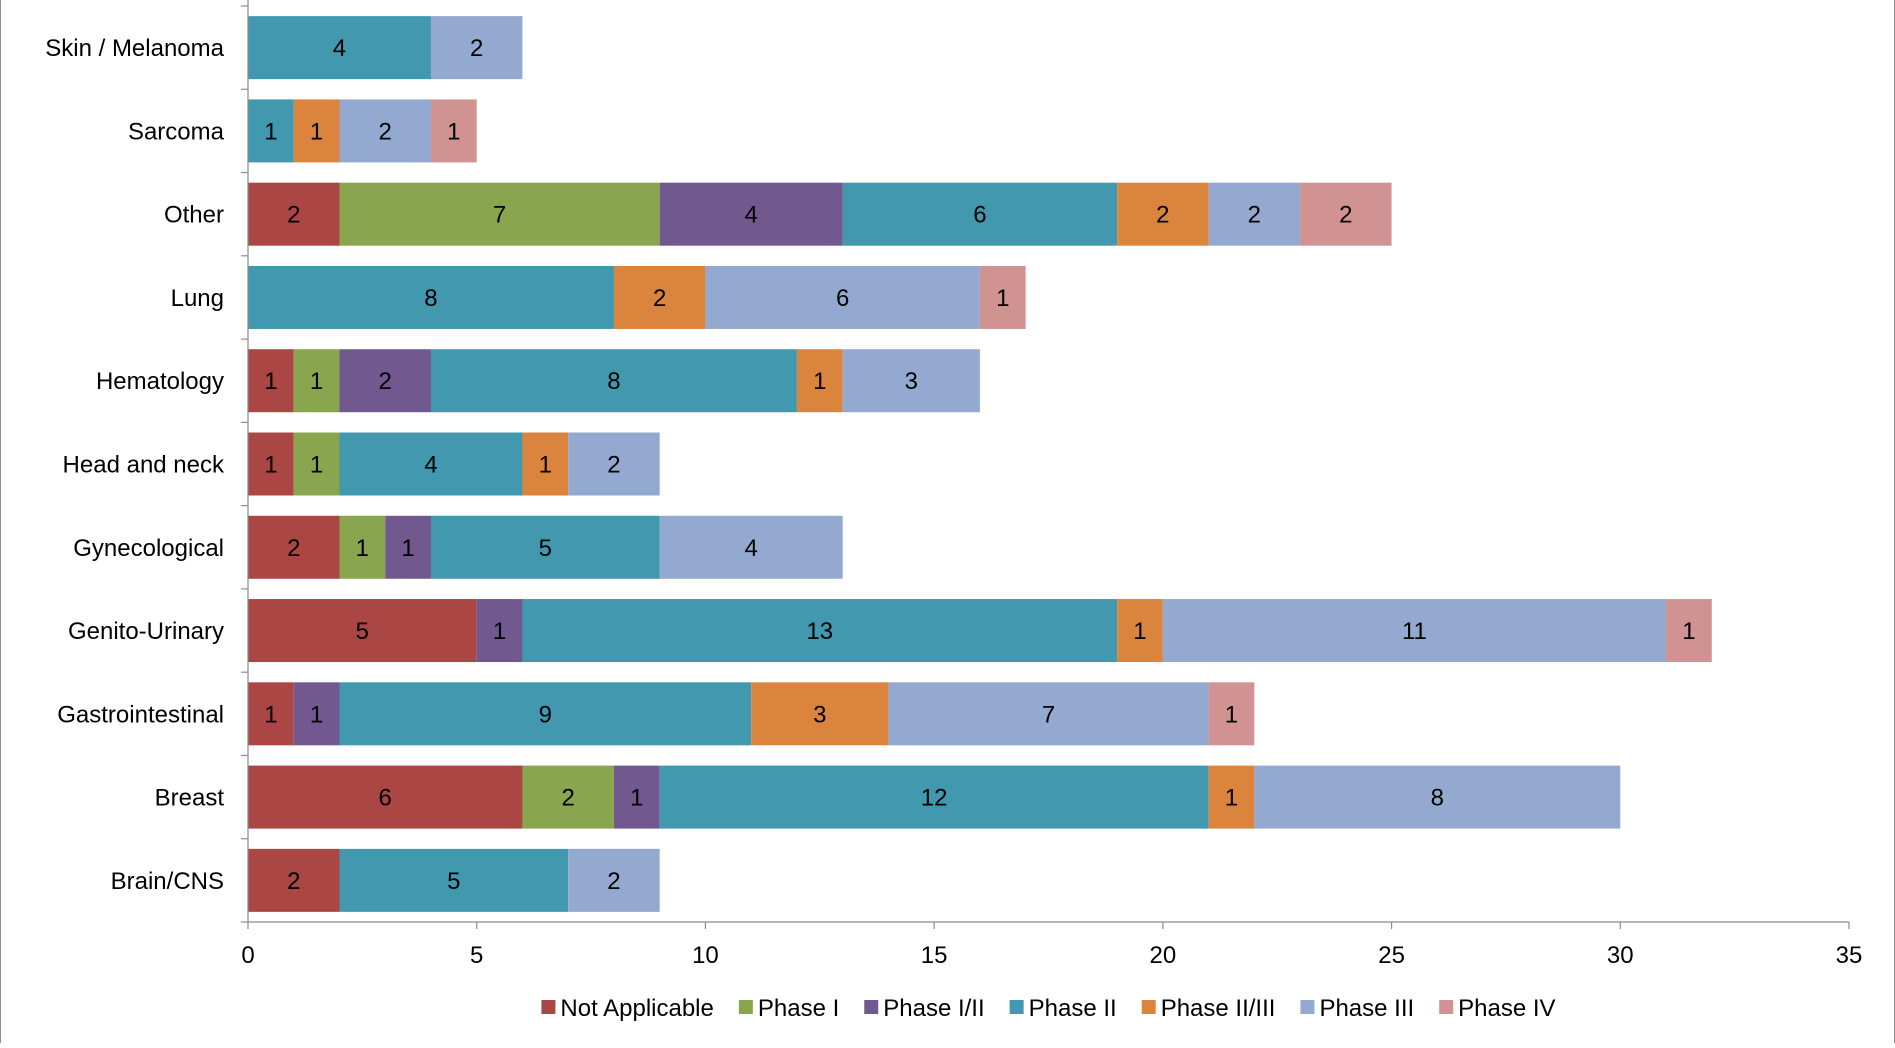 The width and height of the screenshot is (1895, 1048). I want to click on legend-label: Phase IV, so click(1506, 1008).